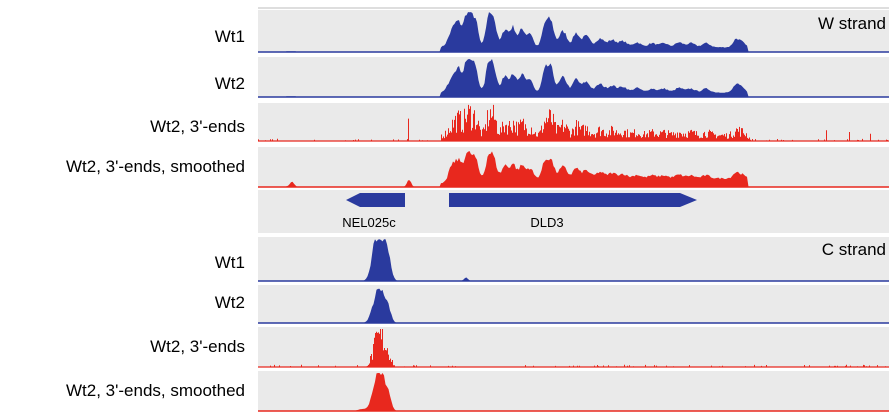 This screenshot has height=414, width=889. I want to click on signal-area-c-wt2-3ends-smoothed, so click(573, 392).